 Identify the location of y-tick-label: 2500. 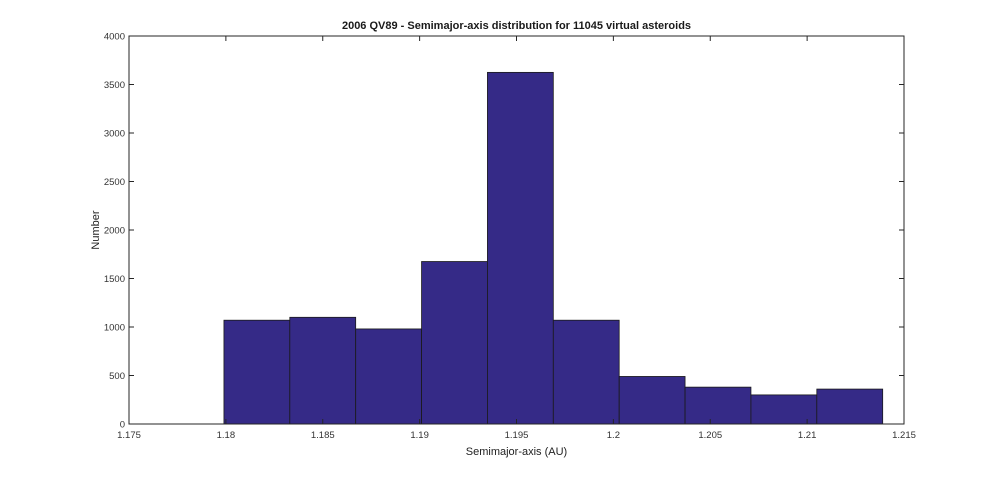
(114, 182).